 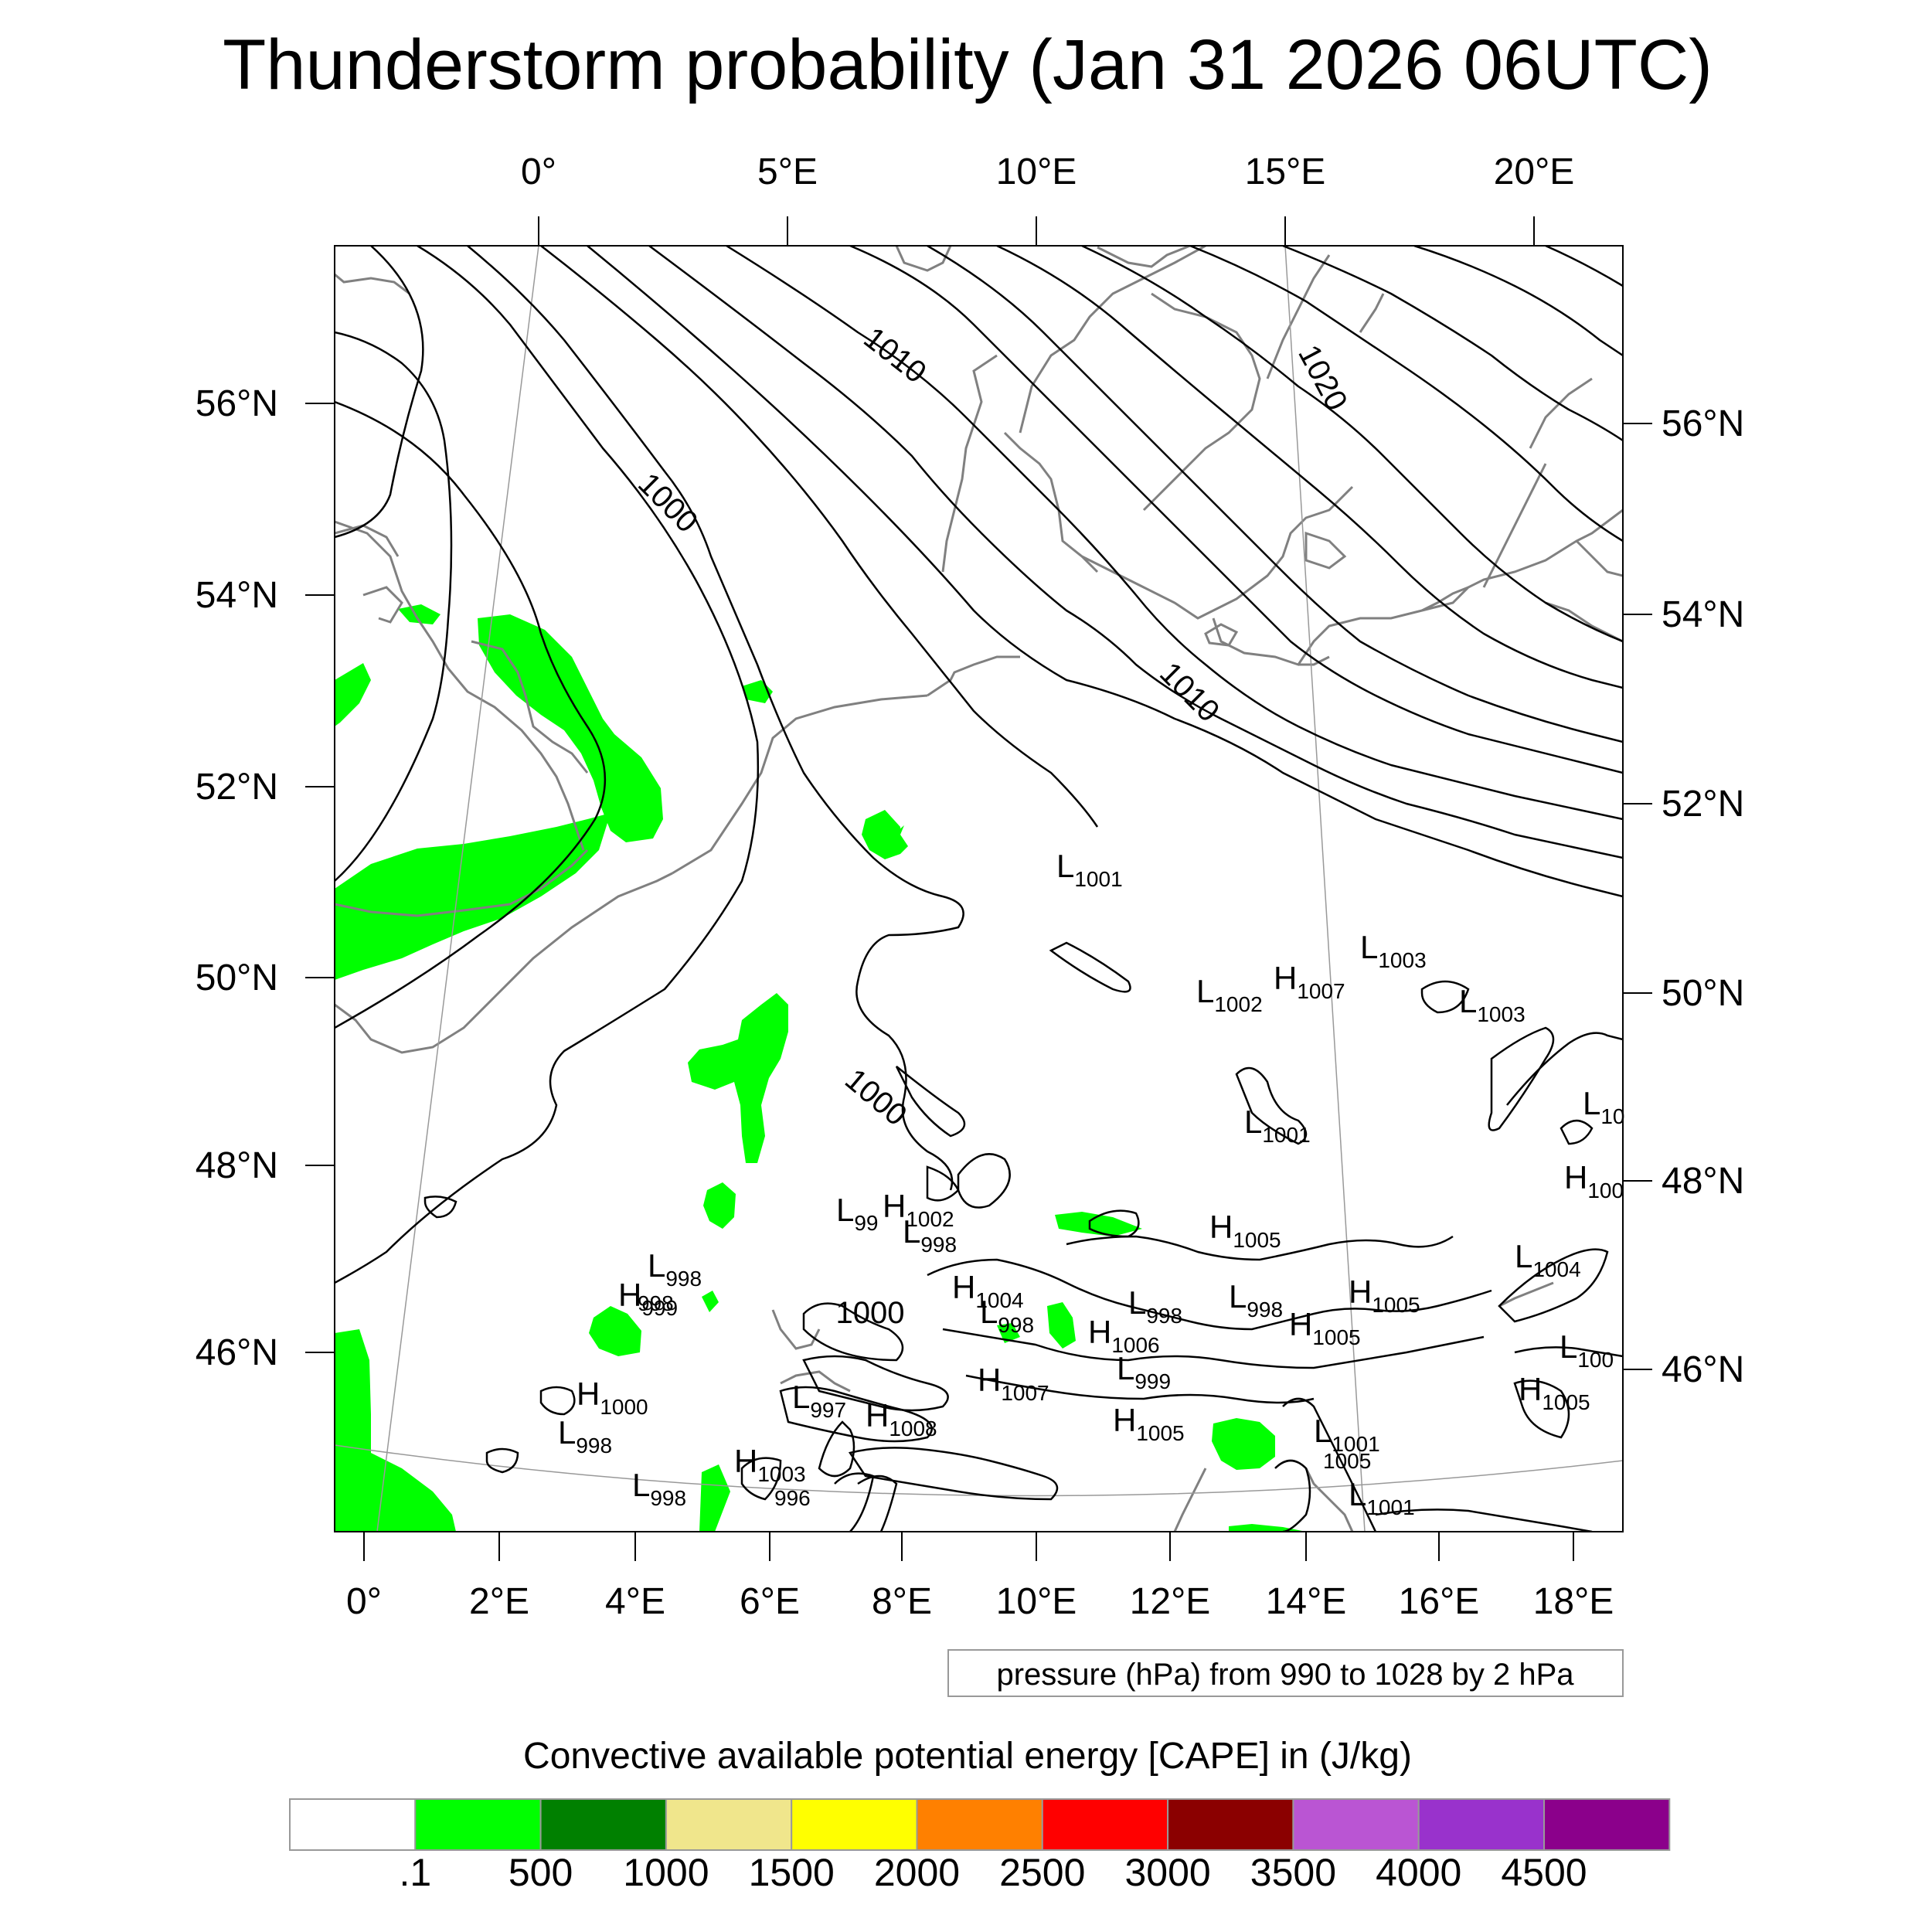 What do you see at coordinates (1124, 1335) in the screenshot?
I see `pressure-center: H1006` at bounding box center [1124, 1335].